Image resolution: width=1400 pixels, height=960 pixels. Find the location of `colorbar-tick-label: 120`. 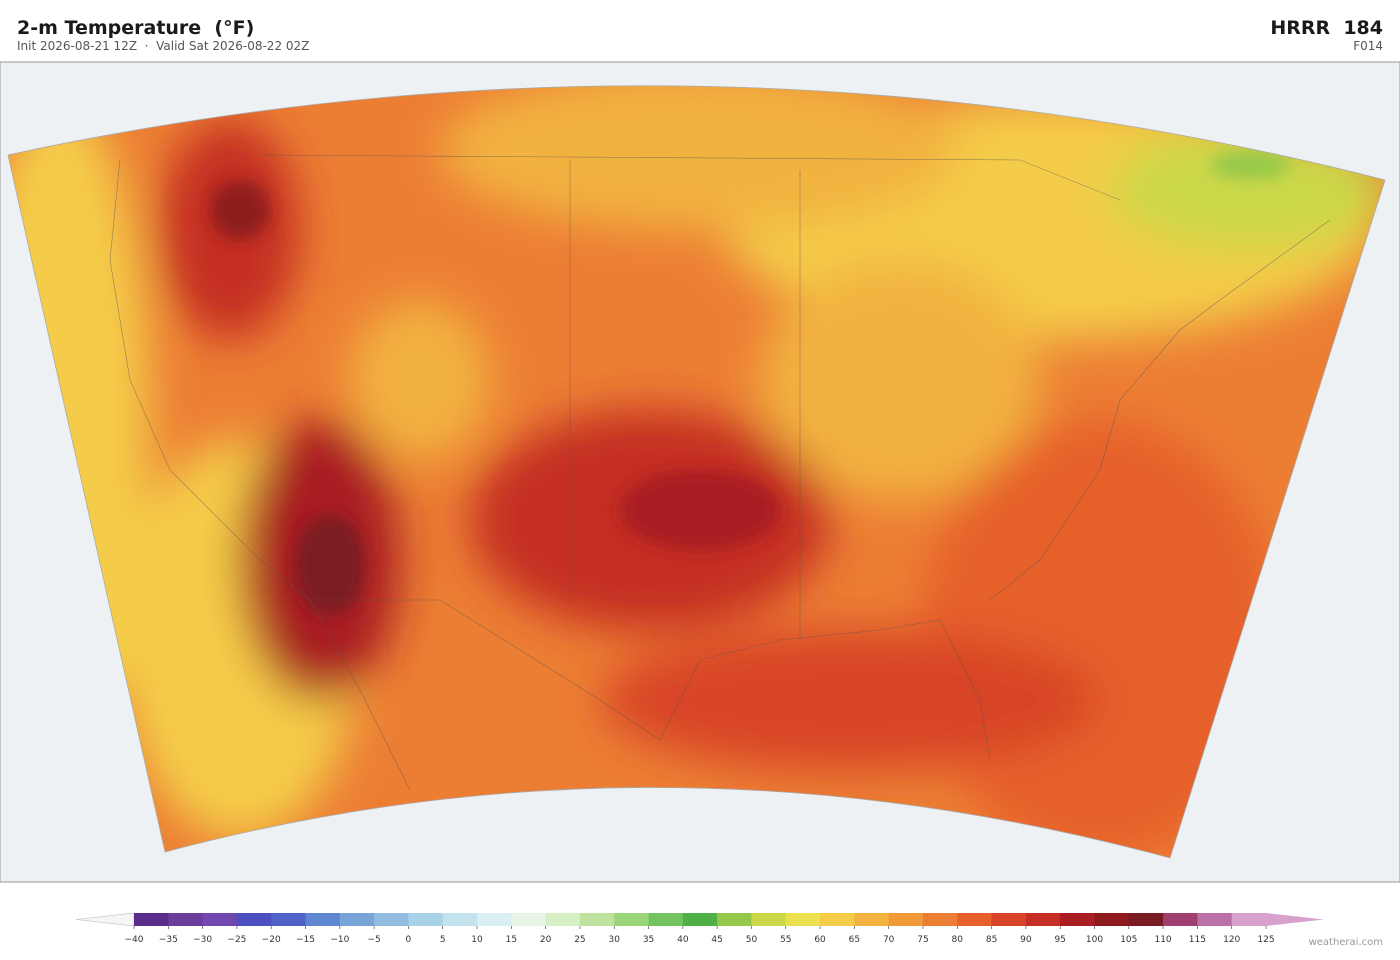

colorbar-tick-label: 120 is located at coordinates (1231, 940).